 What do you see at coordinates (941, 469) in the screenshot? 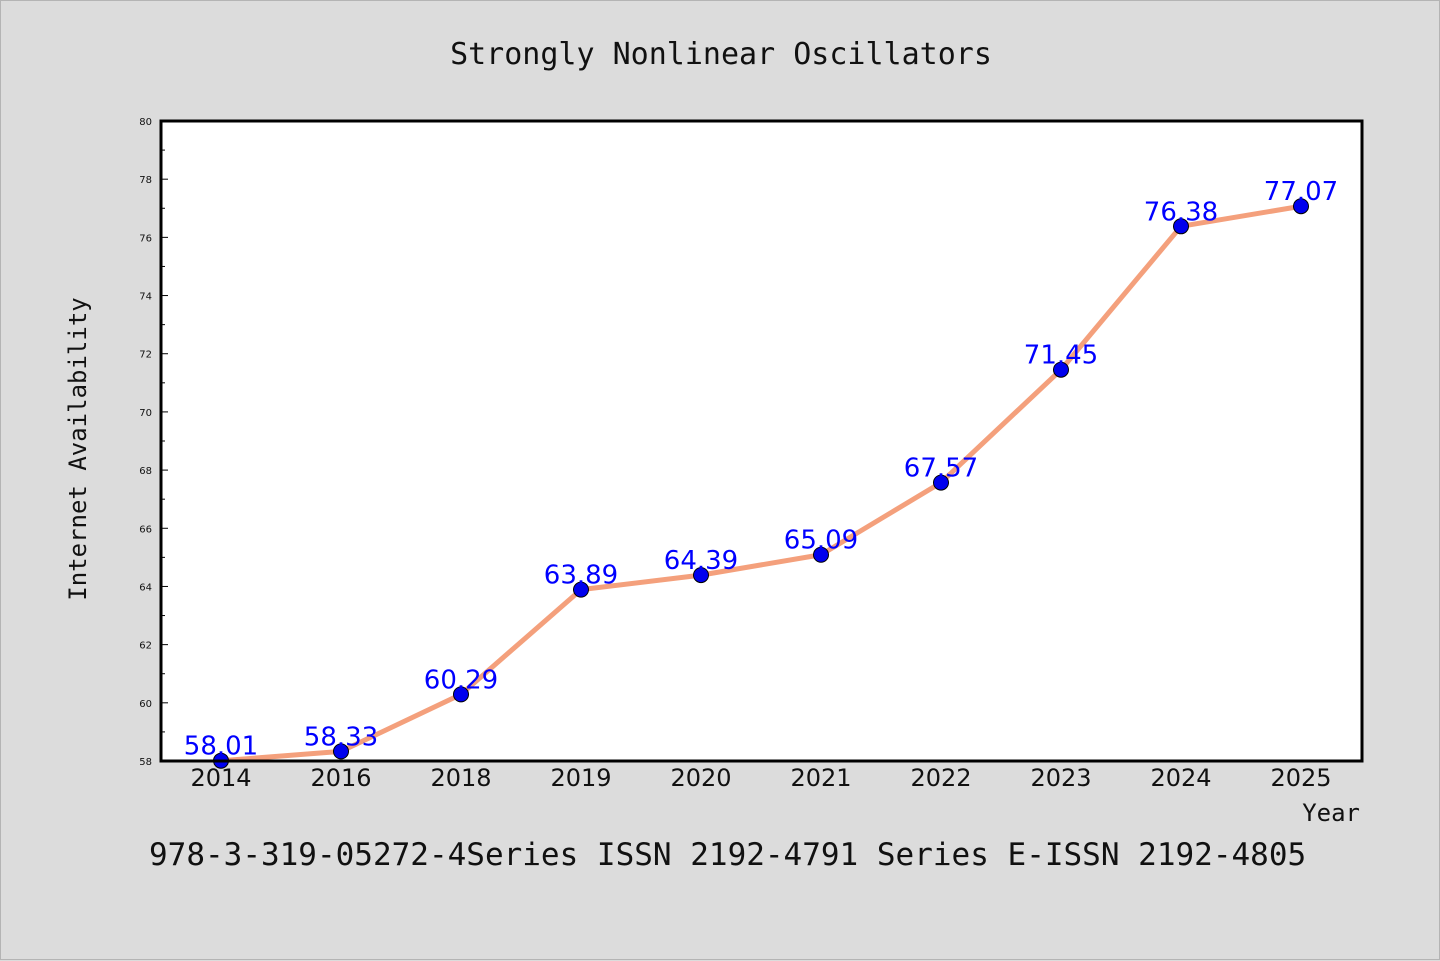
I see `data-label: 67.57` at bounding box center [941, 469].